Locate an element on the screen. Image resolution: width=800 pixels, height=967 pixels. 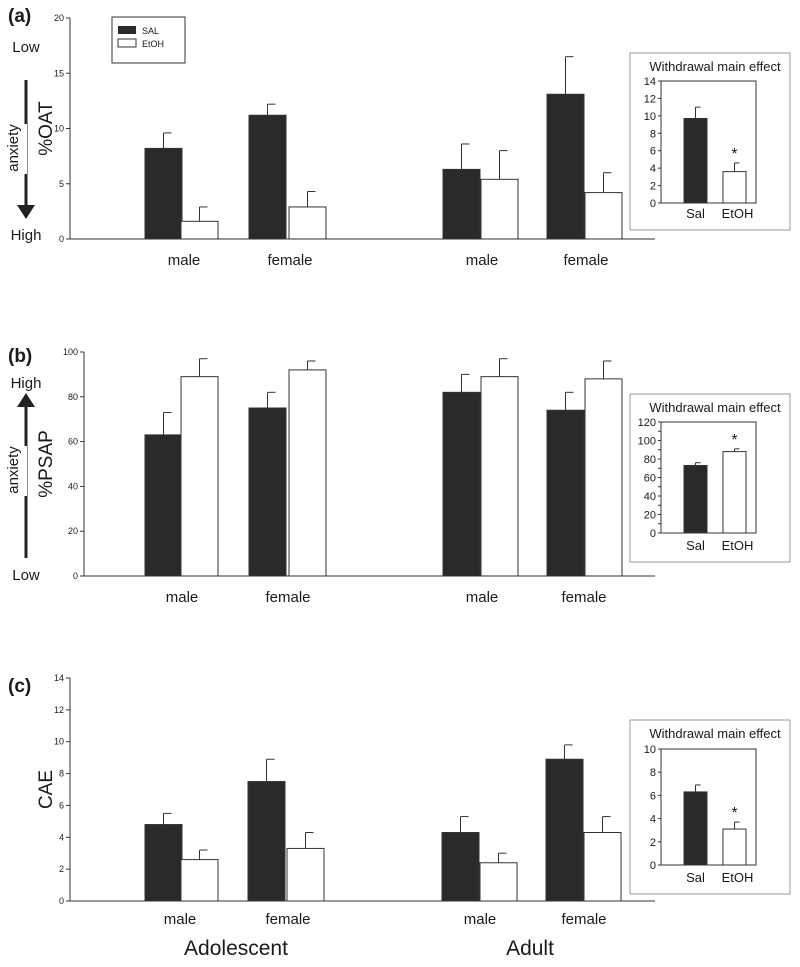
y-tick-label: 15 is located at coordinates (59, 73).